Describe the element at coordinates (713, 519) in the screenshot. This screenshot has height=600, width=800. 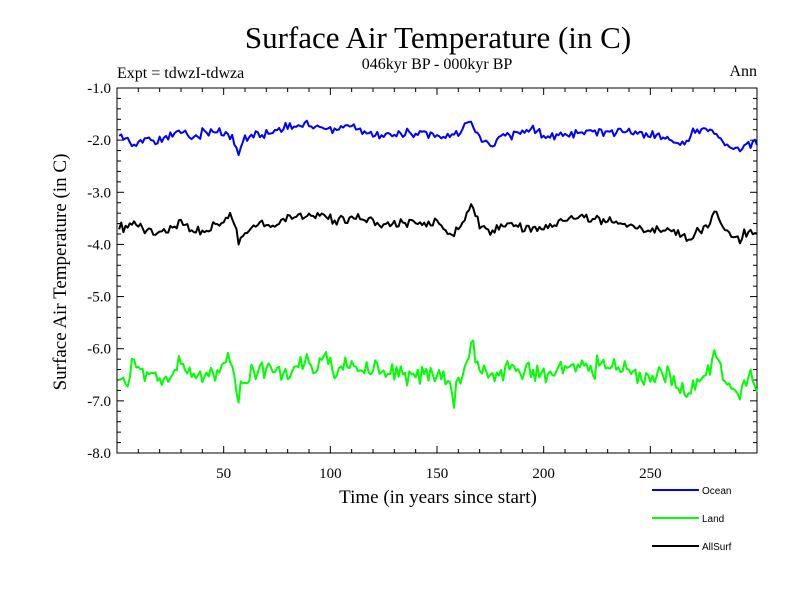
I see `legend-label-land: Land` at that location.